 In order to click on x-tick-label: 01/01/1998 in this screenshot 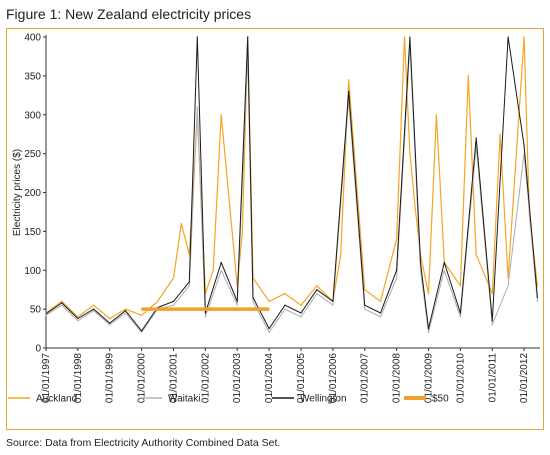, I will do `click(78, 378)`.